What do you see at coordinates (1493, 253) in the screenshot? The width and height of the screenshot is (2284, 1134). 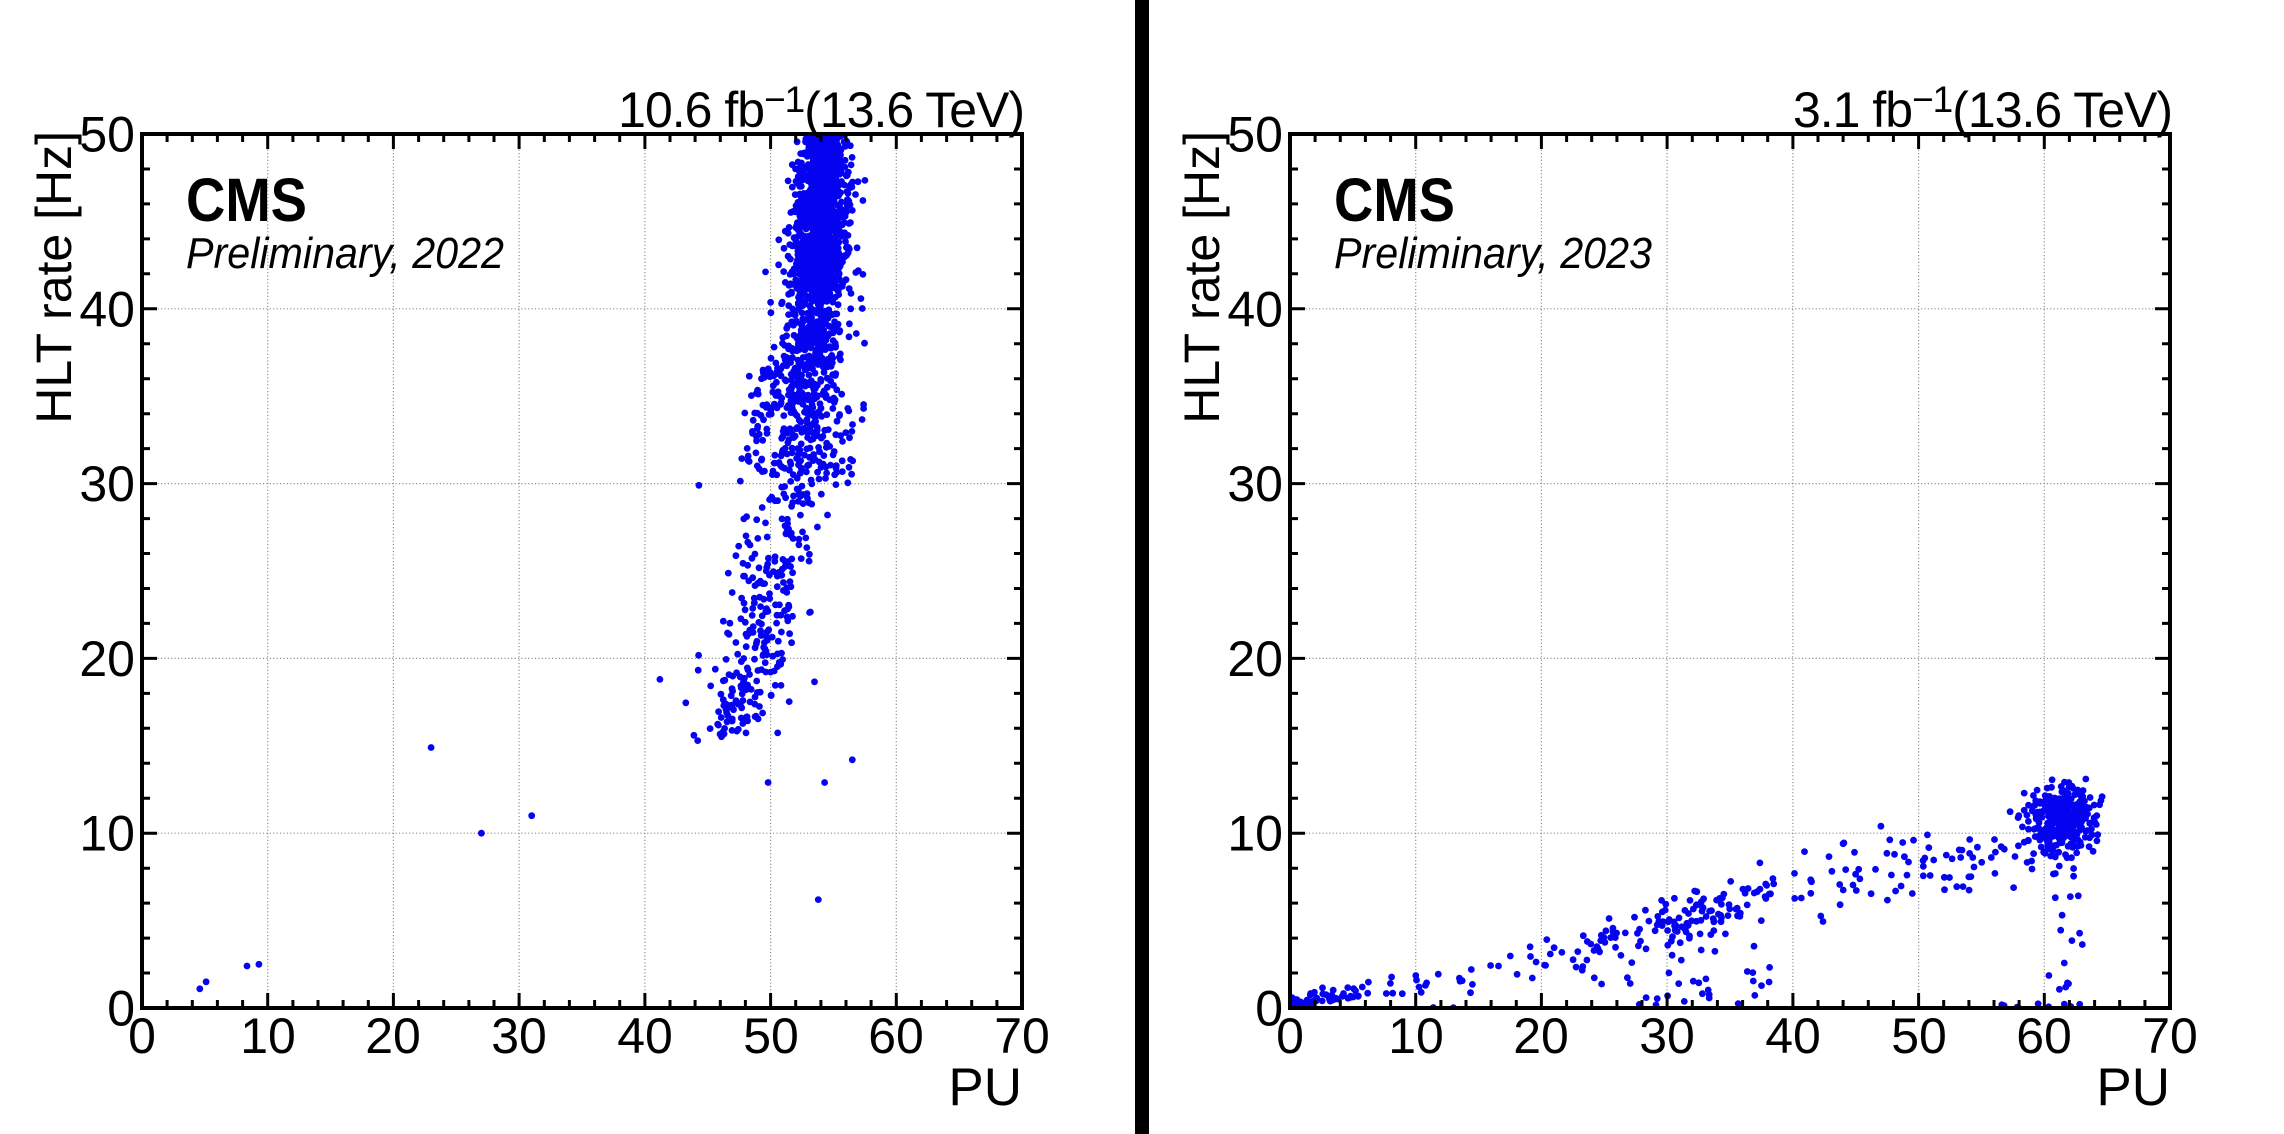 I see `svg-text: Preliminary, 2023` at bounding box center [1493, 253].